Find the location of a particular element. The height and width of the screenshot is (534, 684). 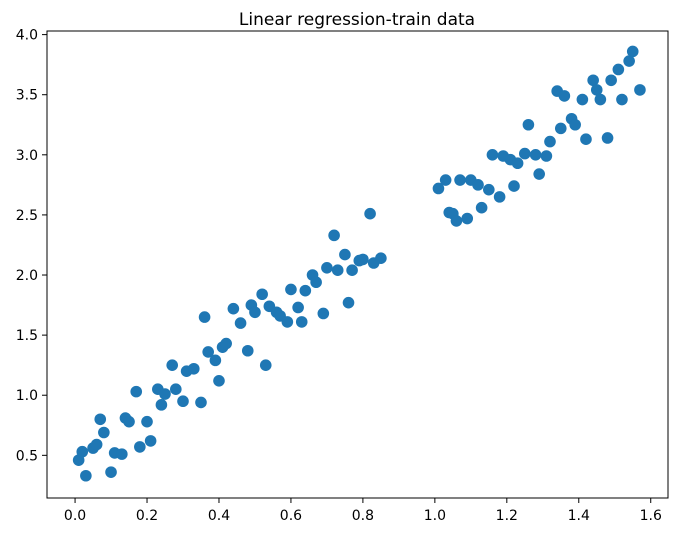

x-tick-label: 0.6 is located at coordinates (291, 516).